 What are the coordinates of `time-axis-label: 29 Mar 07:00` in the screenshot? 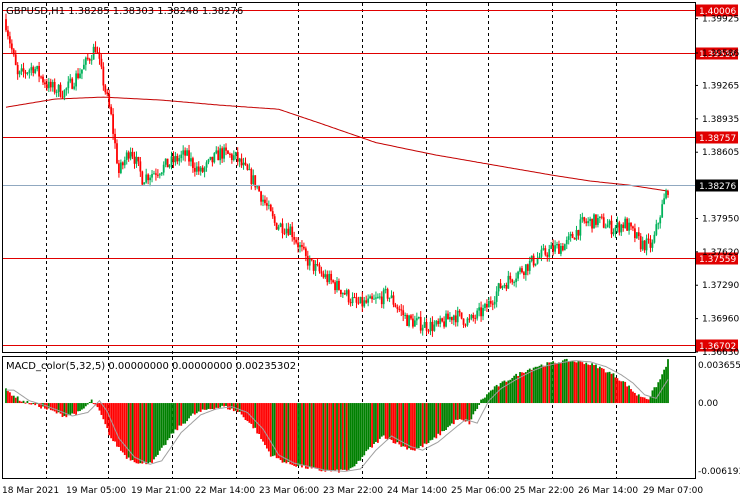 It's located at (673, 491).